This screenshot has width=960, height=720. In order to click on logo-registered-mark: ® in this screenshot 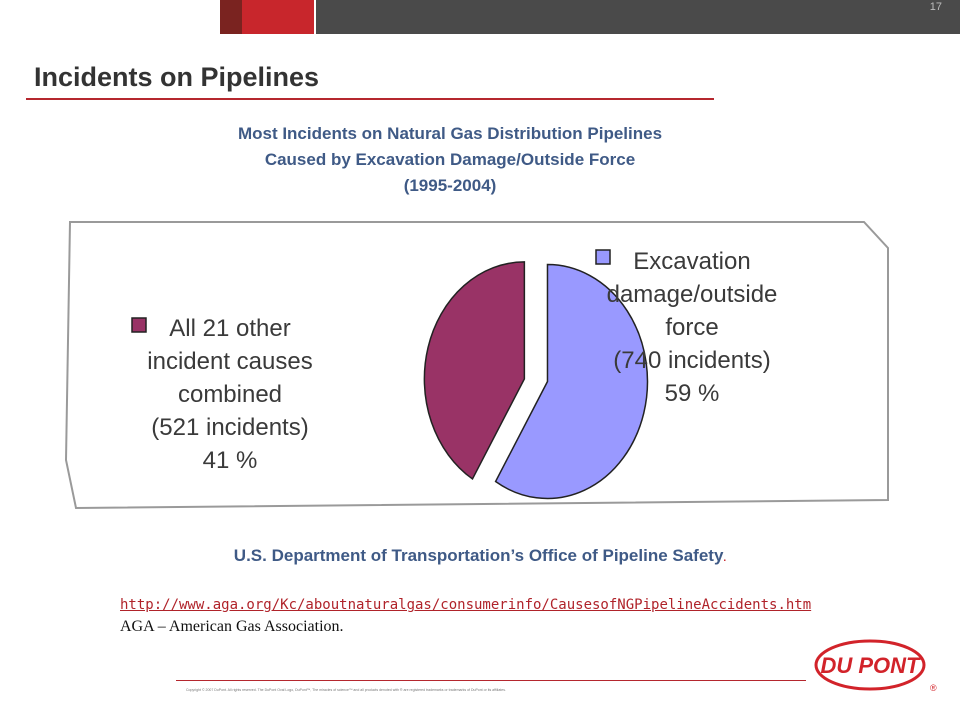, I will do `click(933, 688)`.